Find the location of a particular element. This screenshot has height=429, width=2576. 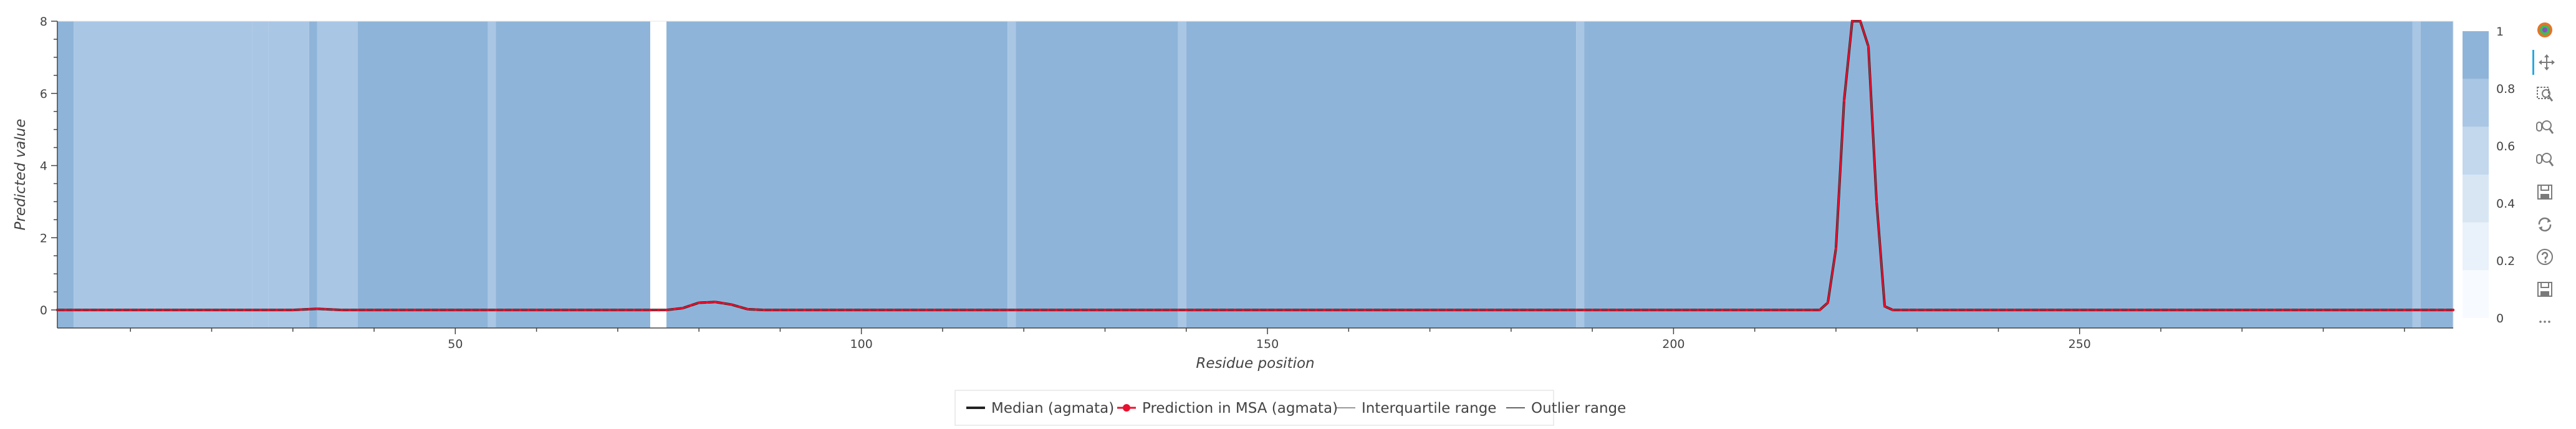

y-tick-label: 0 is located at coordinates (43, 310).